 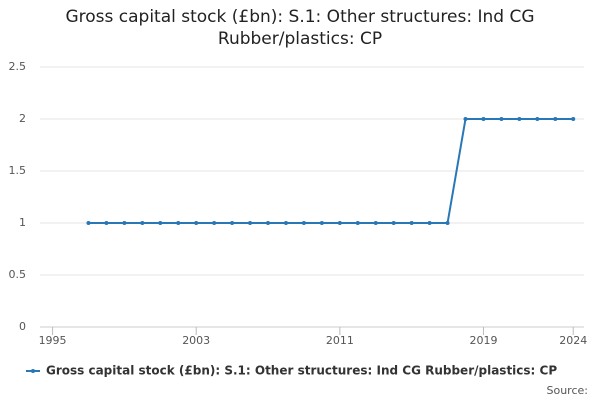 I want to click on legend-swatch-dot, so click(x=33, y=371).